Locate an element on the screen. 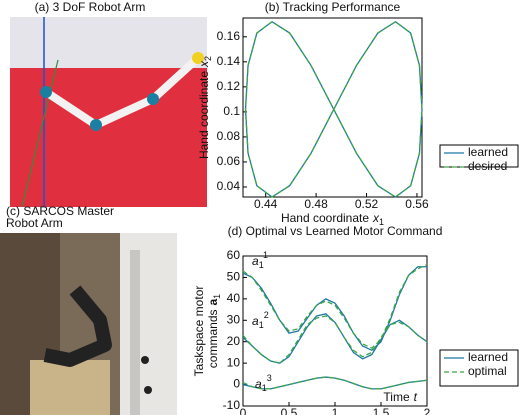  y-tick-label: 0.04 is located at coordinates (229, 186).